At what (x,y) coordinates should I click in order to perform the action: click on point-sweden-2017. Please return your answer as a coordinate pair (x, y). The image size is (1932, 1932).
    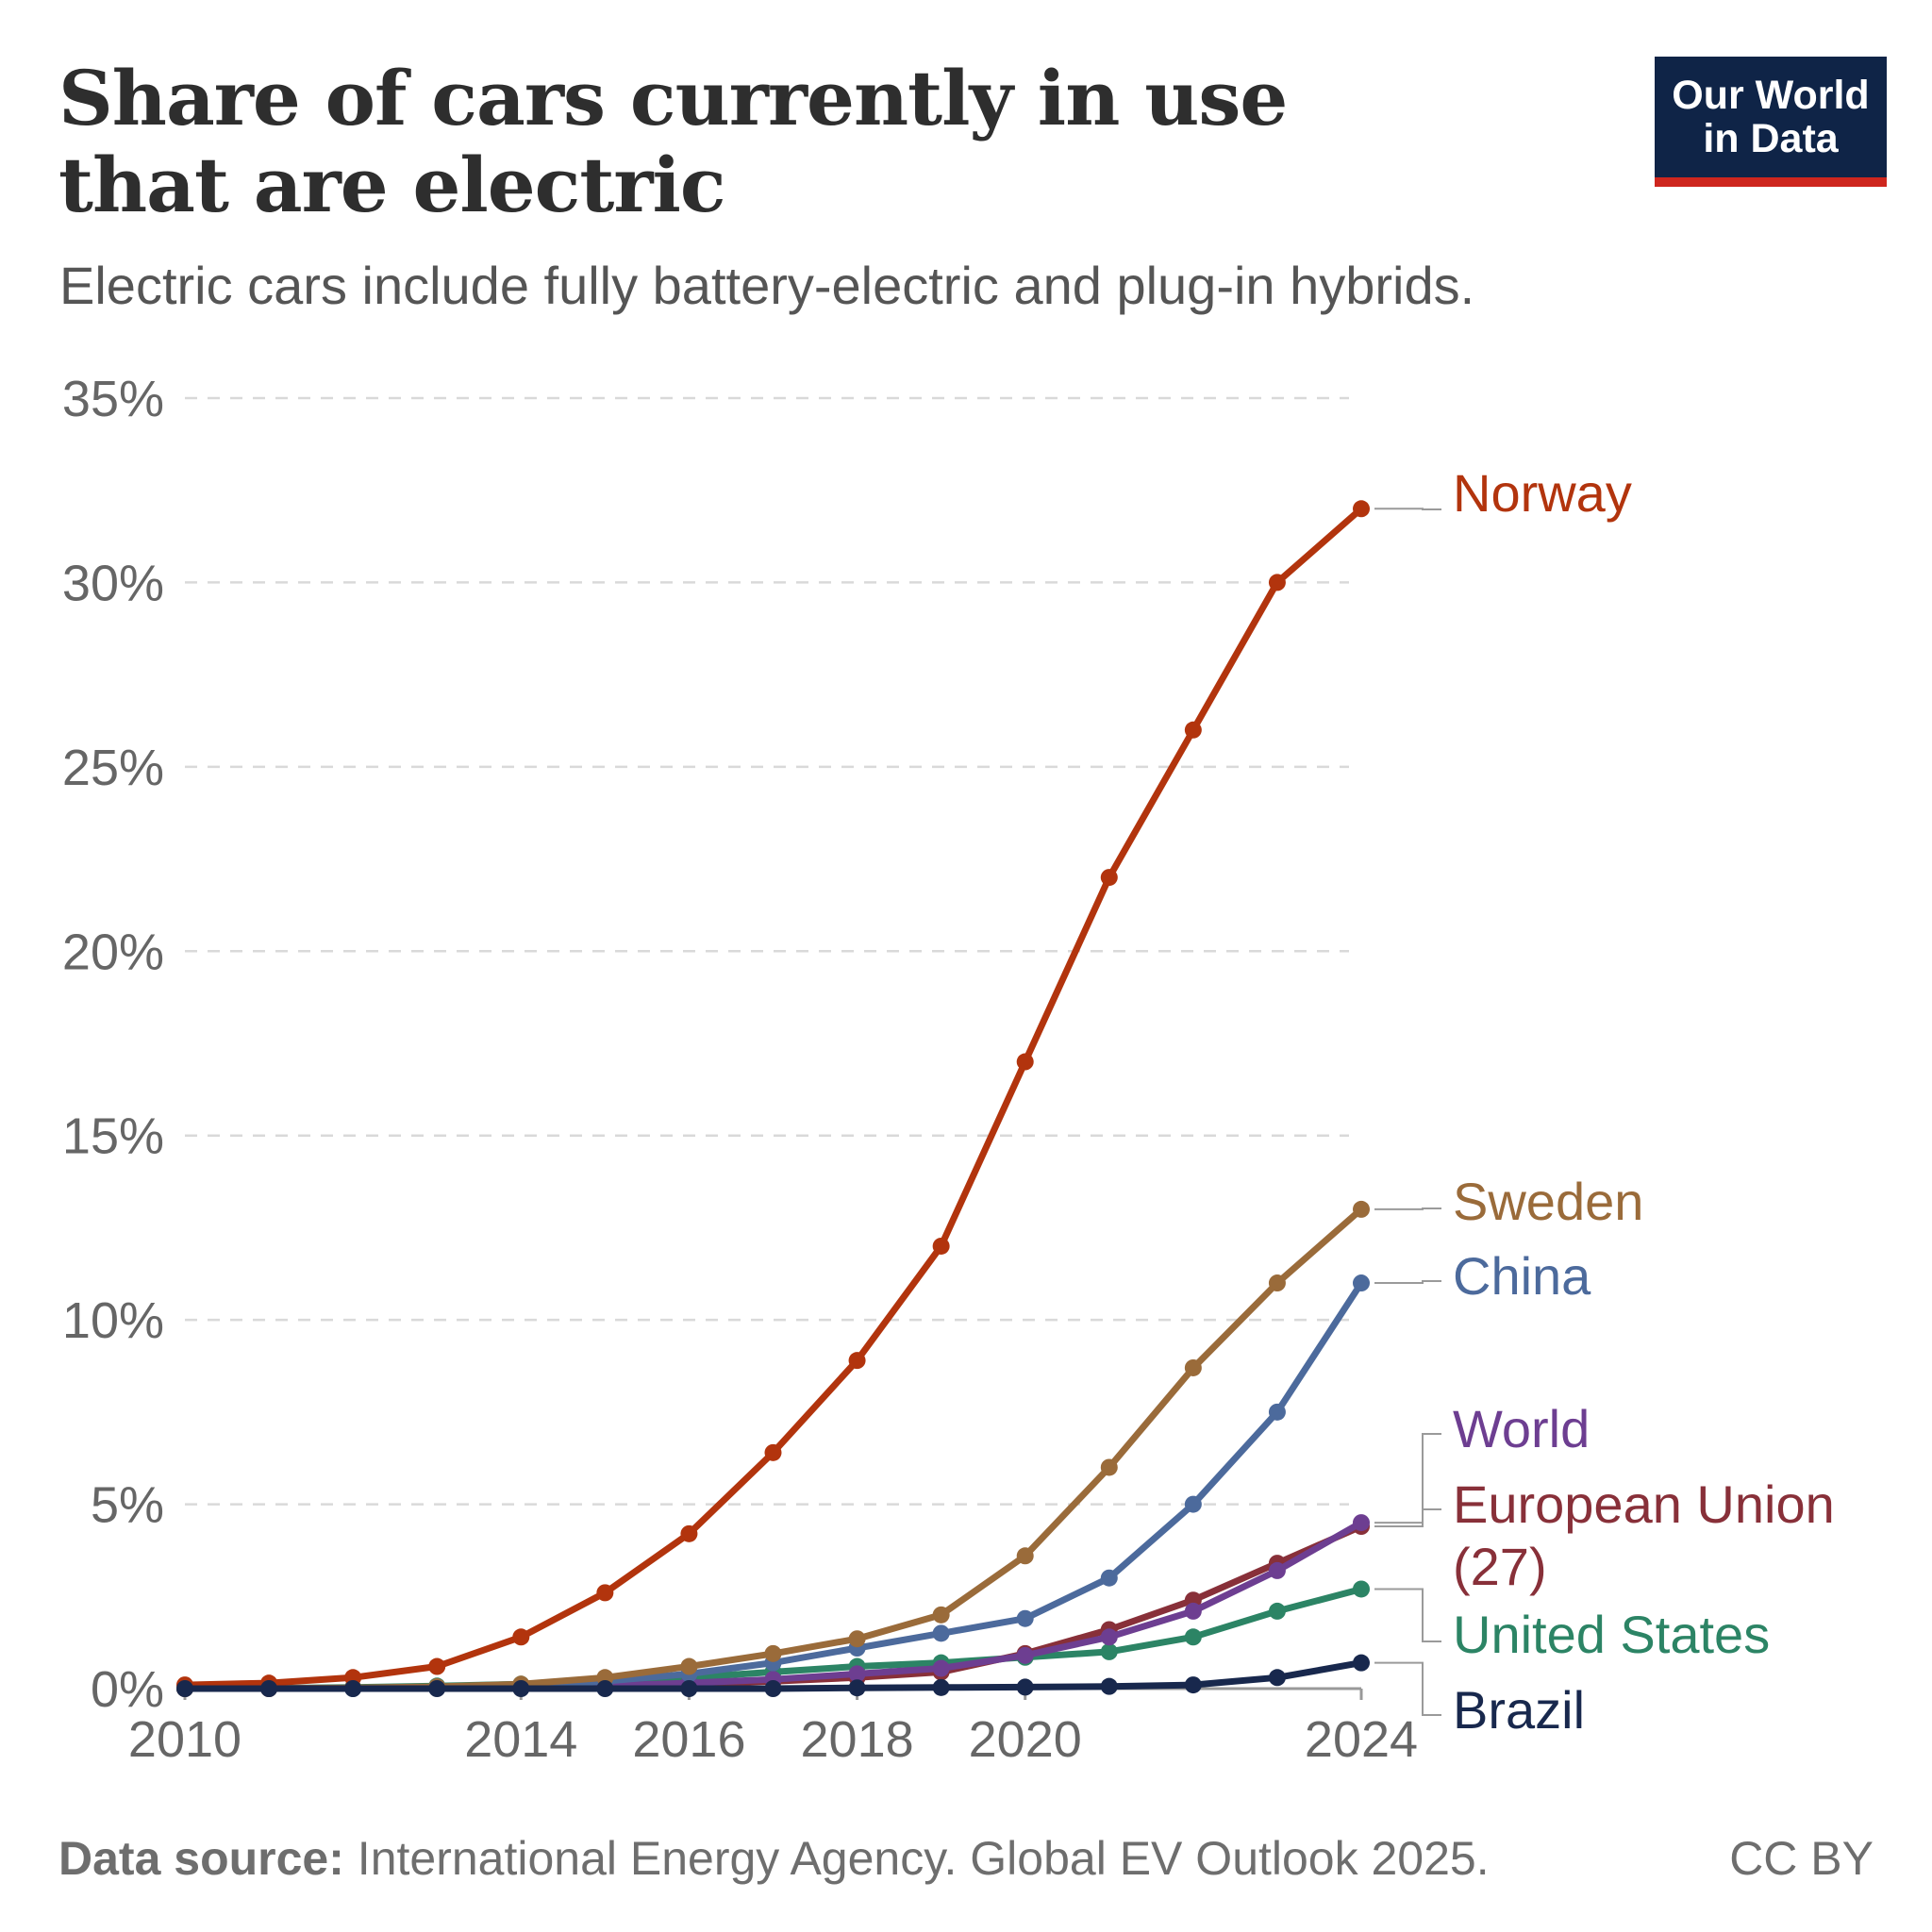
    Looking at the image, I should click on (773, 1653).